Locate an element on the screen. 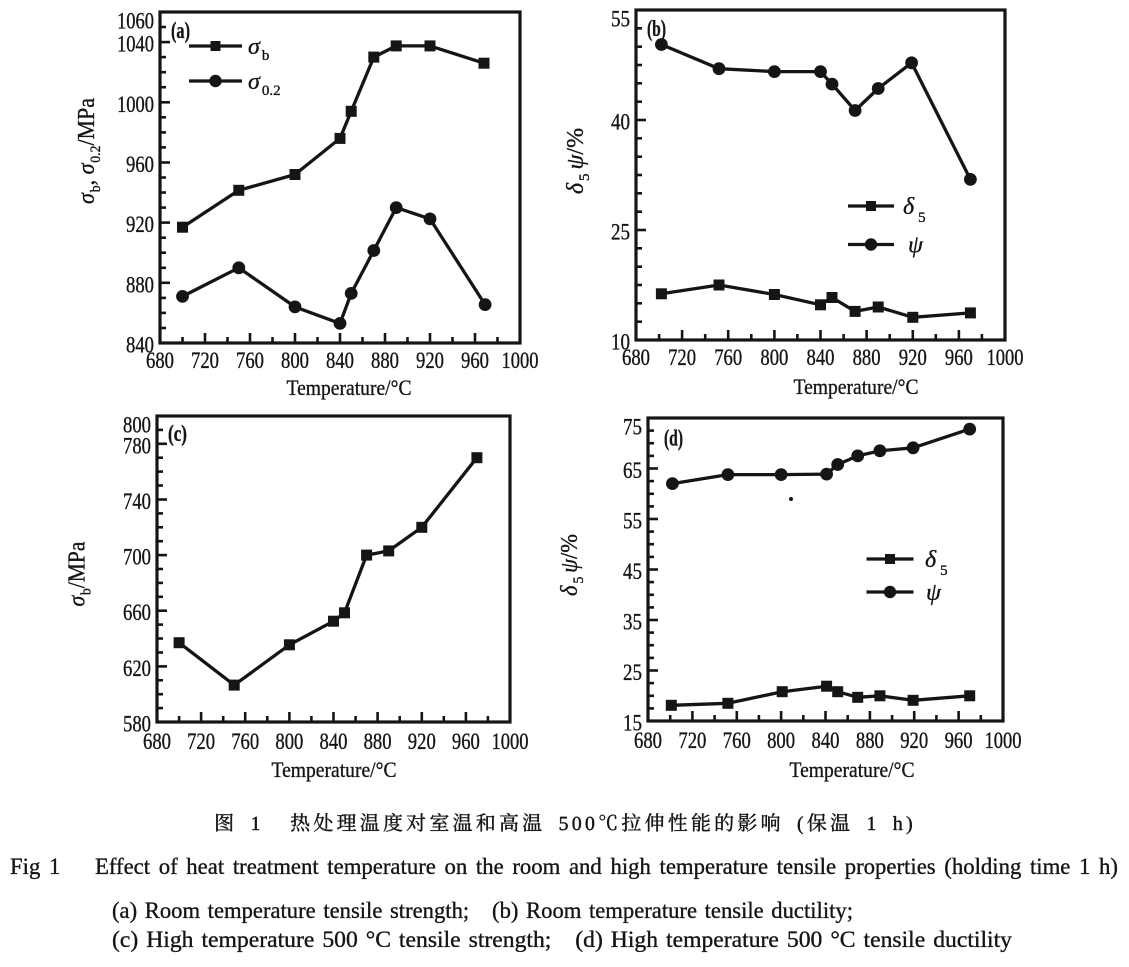 The width and height of the screenshot is (1129, 967). svg-text: 10 is located at coordinates (620, 342).